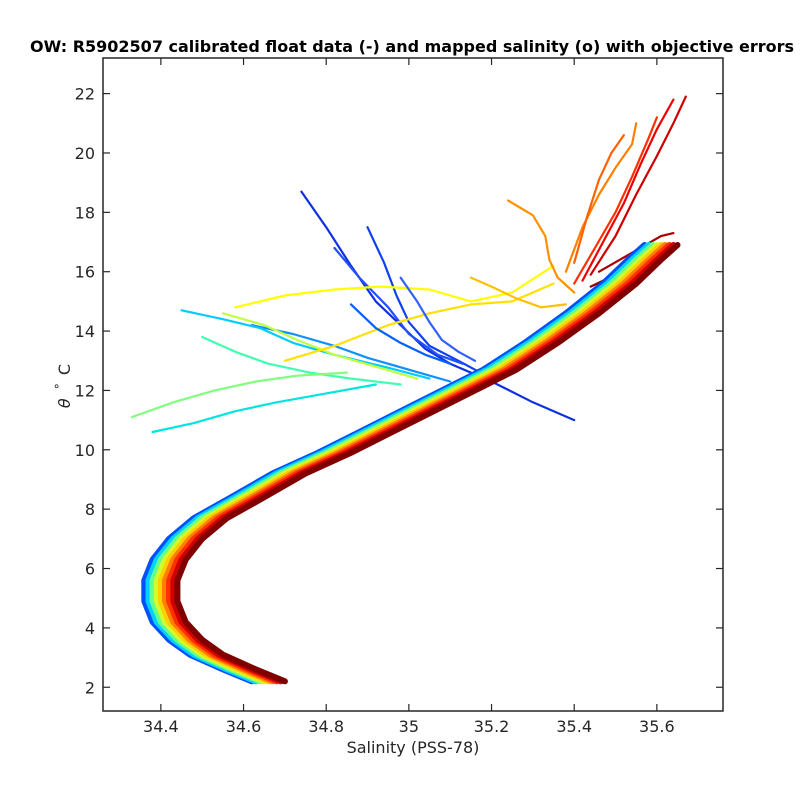 The width and height of the screenshot is (800, 800). I want to click on y-tick-label: 18, so click(85, 212).